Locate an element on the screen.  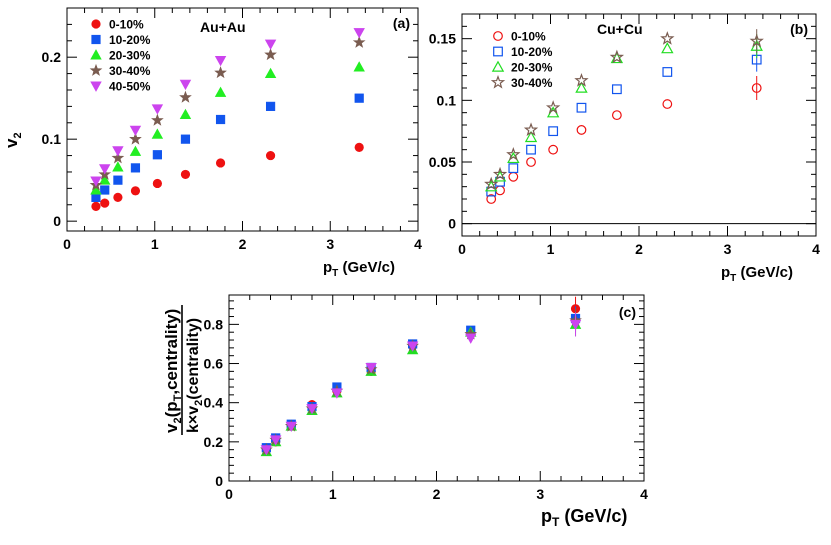
x-tick-label: 3 is located at coordinates (728, 249).